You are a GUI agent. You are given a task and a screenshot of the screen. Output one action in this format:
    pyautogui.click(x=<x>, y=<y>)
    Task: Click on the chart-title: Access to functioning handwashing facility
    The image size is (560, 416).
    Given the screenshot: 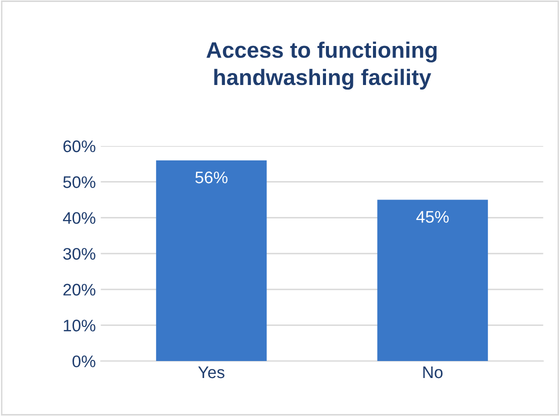 What is the action you would take?
    pyautogui.click(x=321, y=66)
    